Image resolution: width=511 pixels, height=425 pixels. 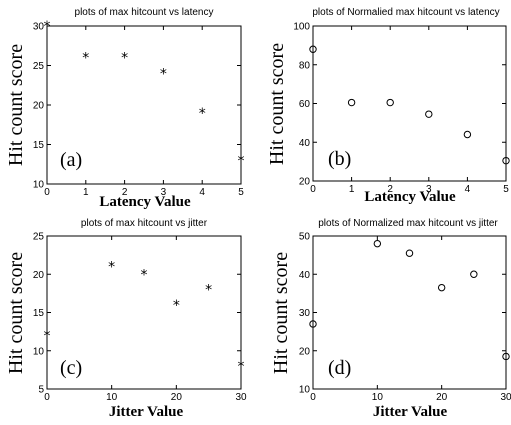 What do you see at coordinates (71, 368) in the screenshot?
I see `panel-c-letter: (c)` at bounding box center [71, 368].